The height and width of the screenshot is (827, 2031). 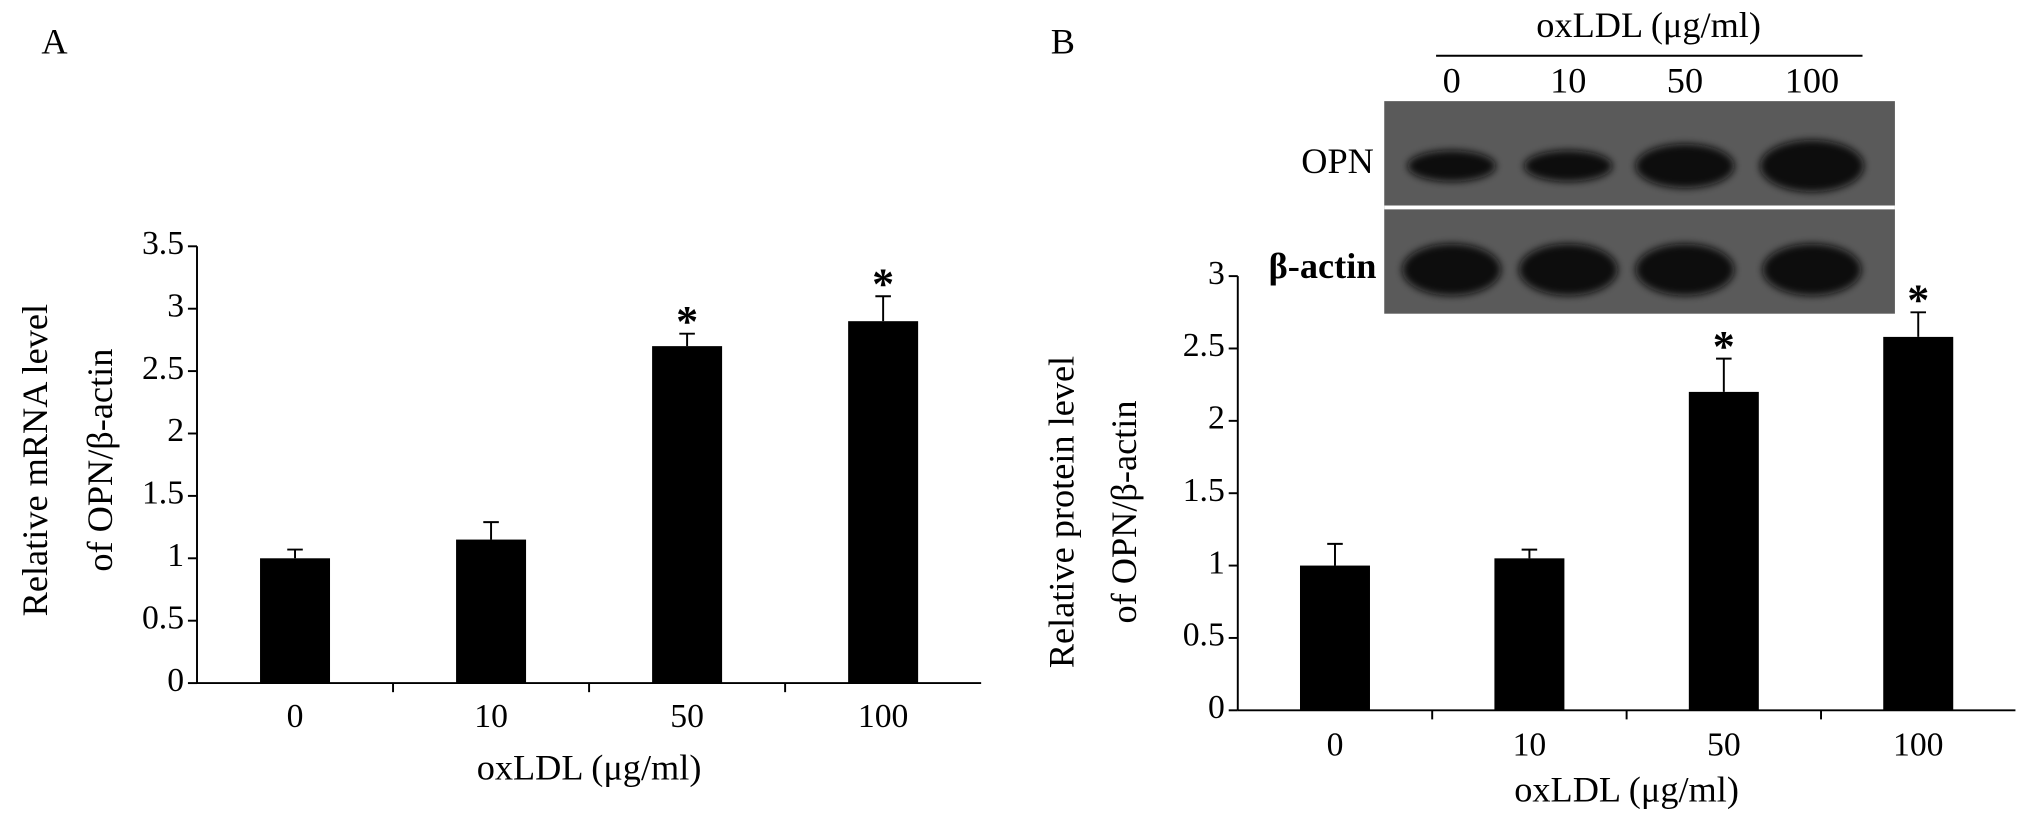 I want to click on lane-label: 10, so click(x=1568, y=81).